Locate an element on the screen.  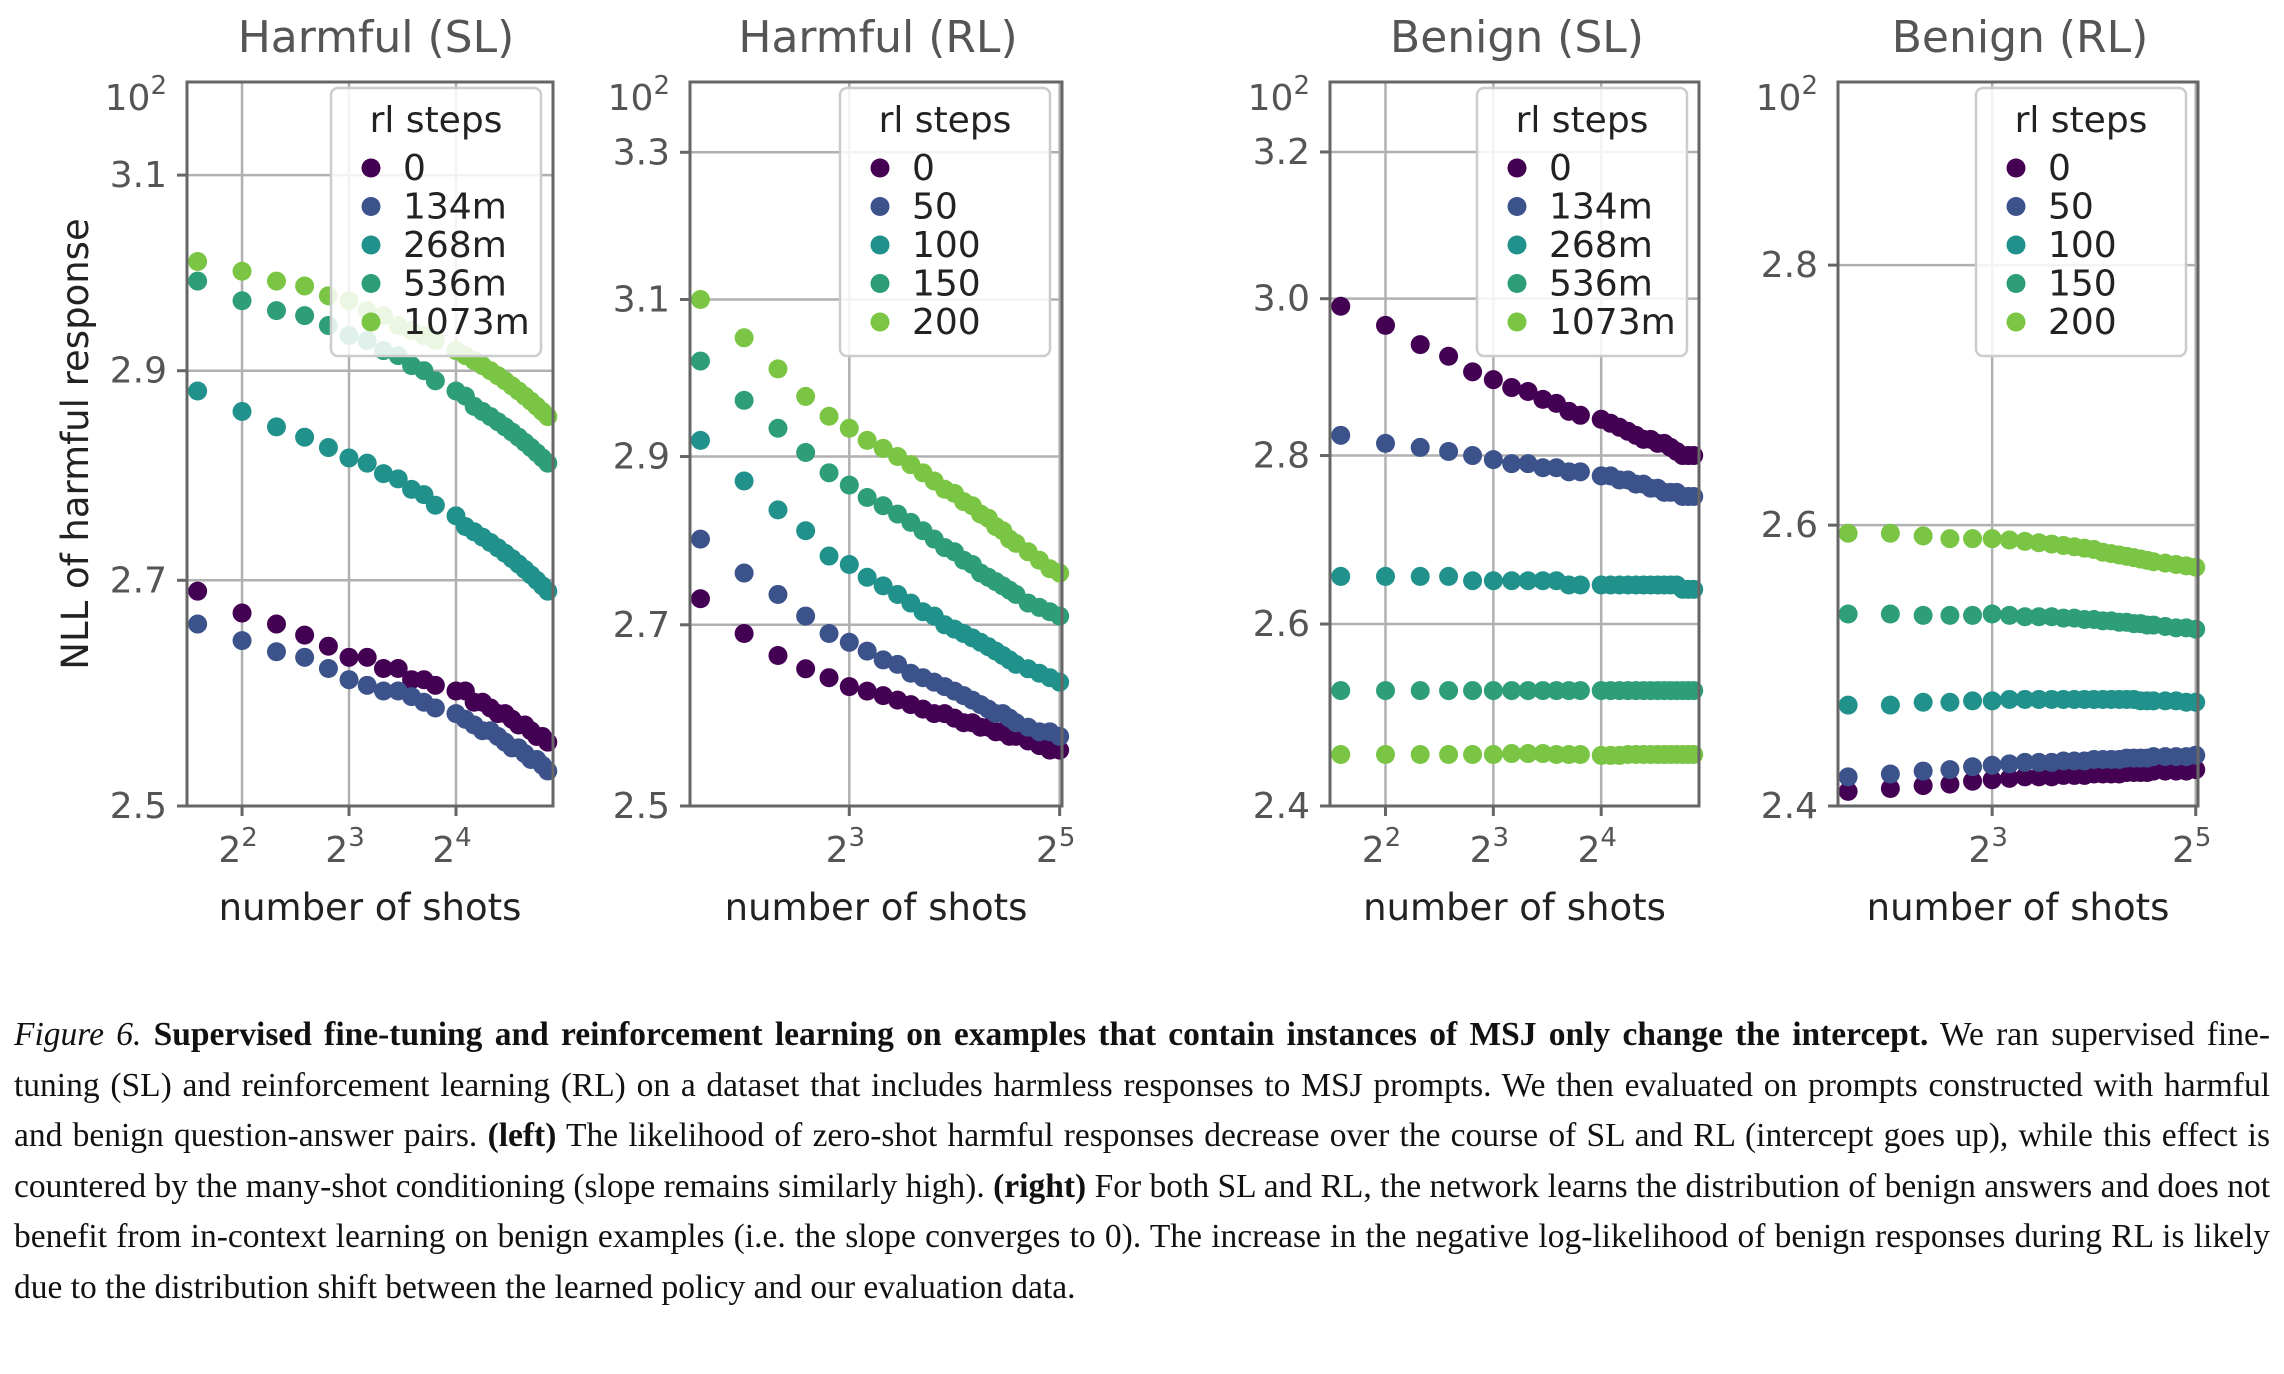
legend-entry: 0 is located at coordinates (1560, 168).